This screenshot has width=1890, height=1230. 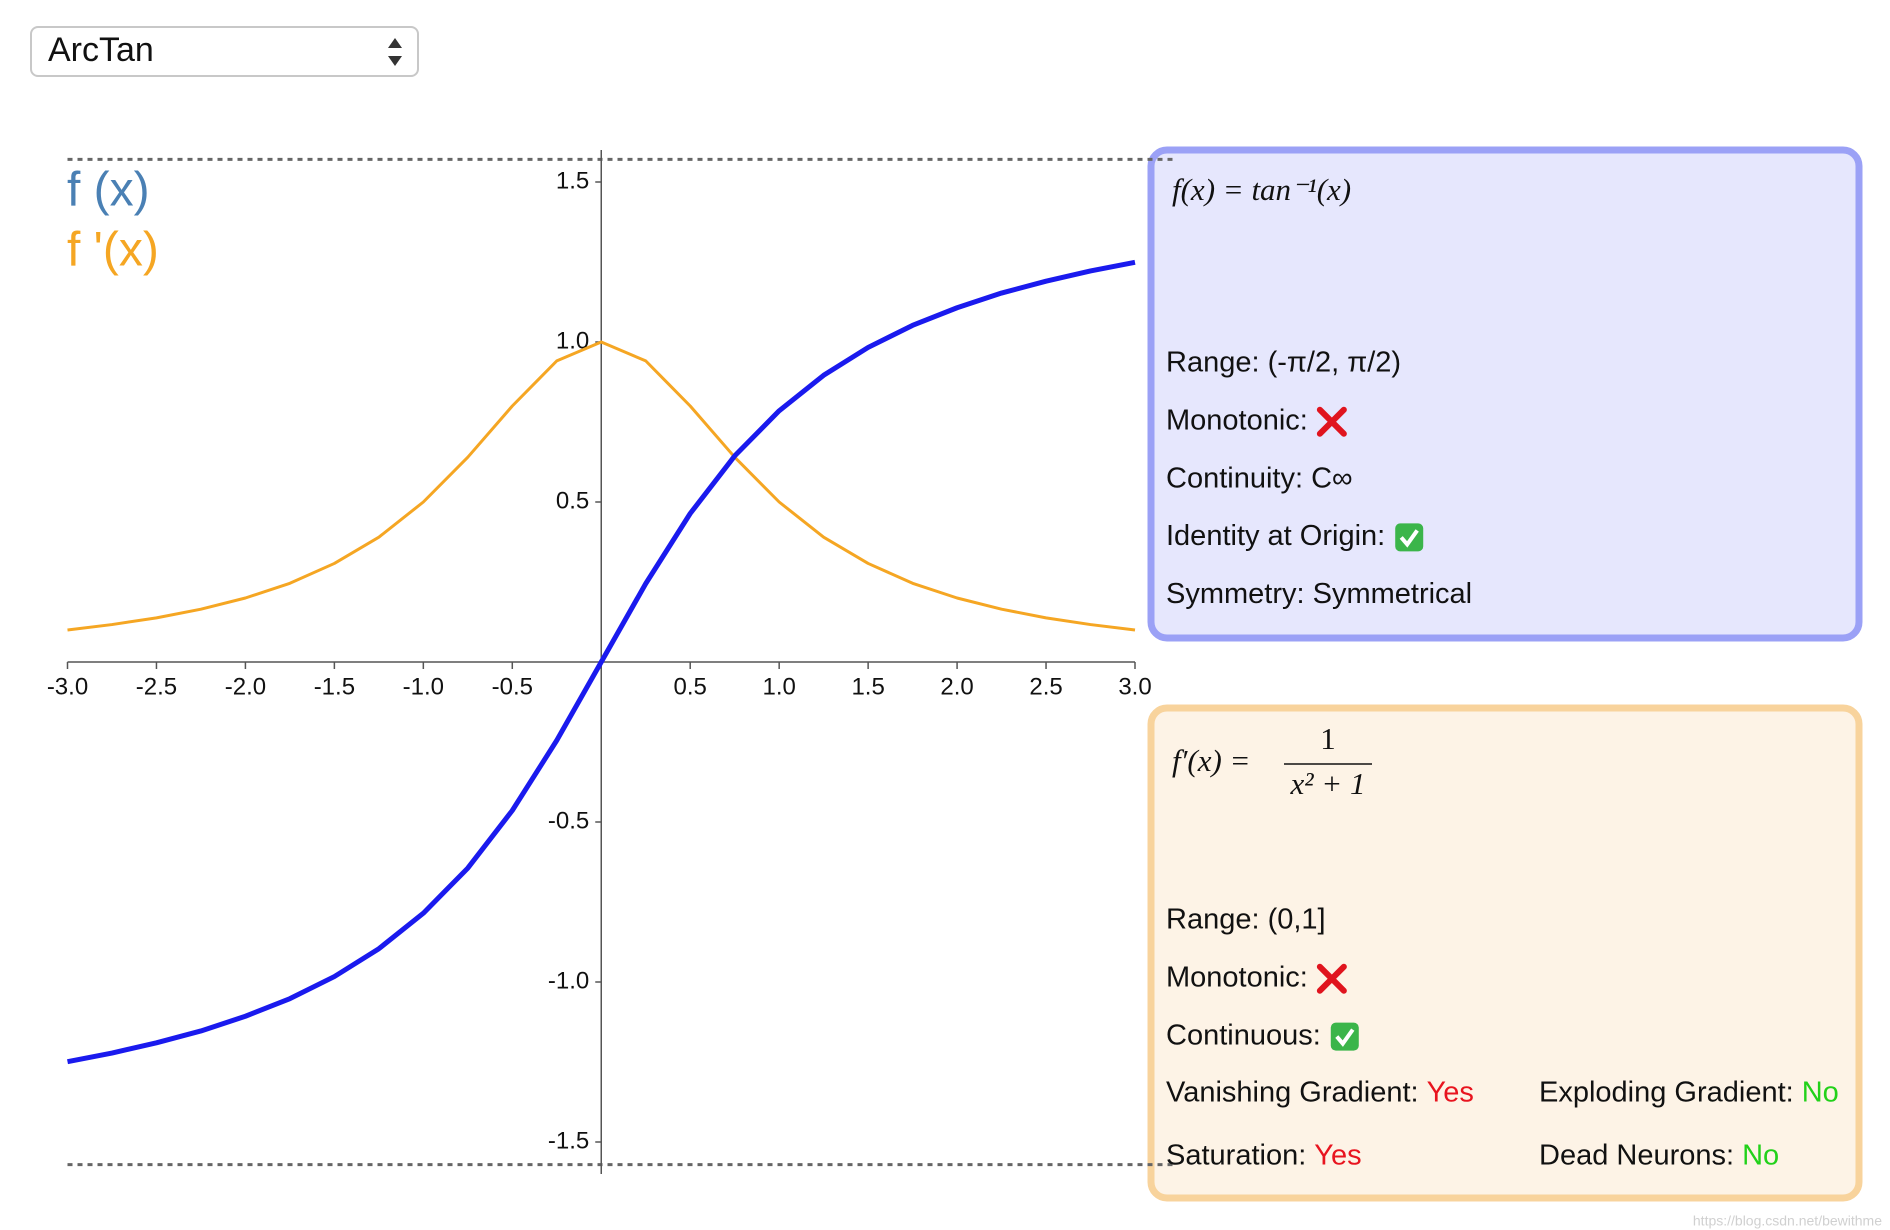 What do you see at coordinates (1243, 1035) in the screenshot?
I see `property: Continuous:` at bounding box center [1243, 1035].